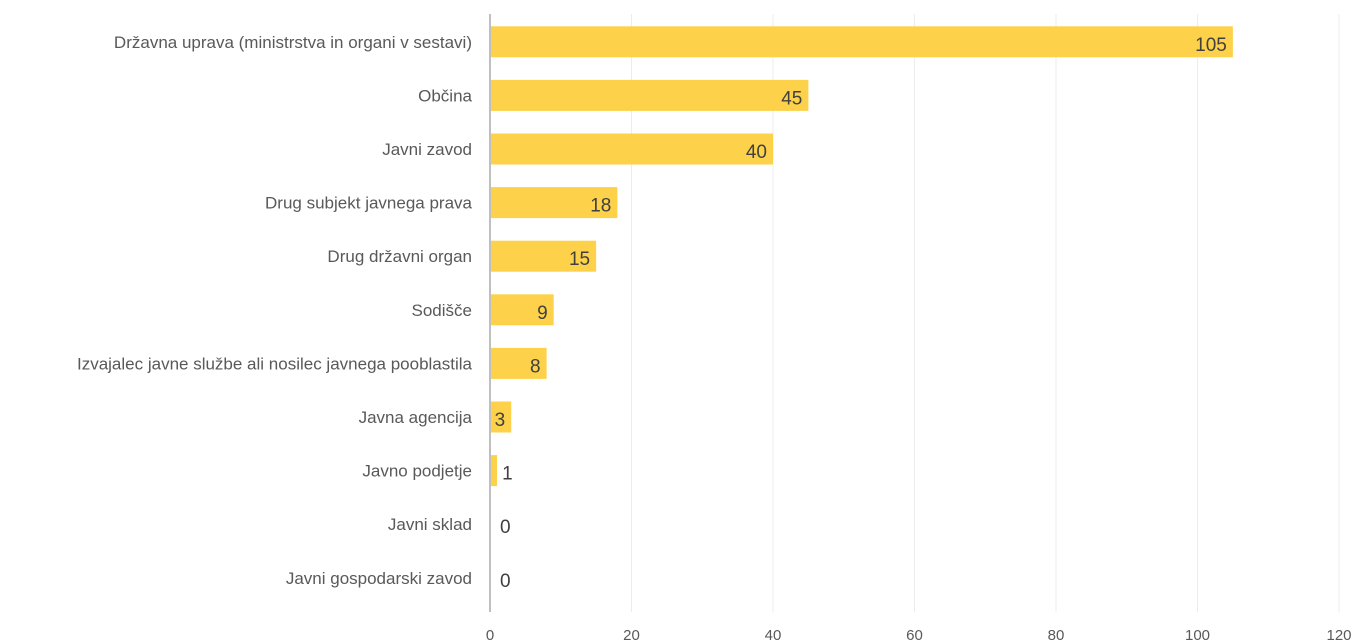  Describe the element at coordinates (631, 634) in the screenshot. I see `x-tick-label: 20` at that location.